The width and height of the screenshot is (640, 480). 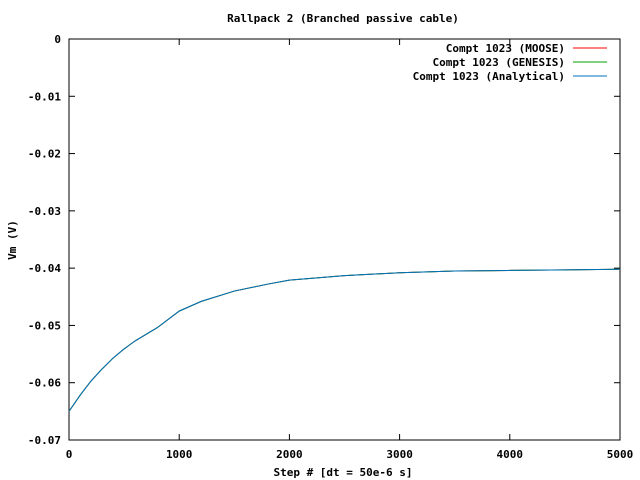 I want to click on x-tick-label: 3000, so click(x=399, y=454).